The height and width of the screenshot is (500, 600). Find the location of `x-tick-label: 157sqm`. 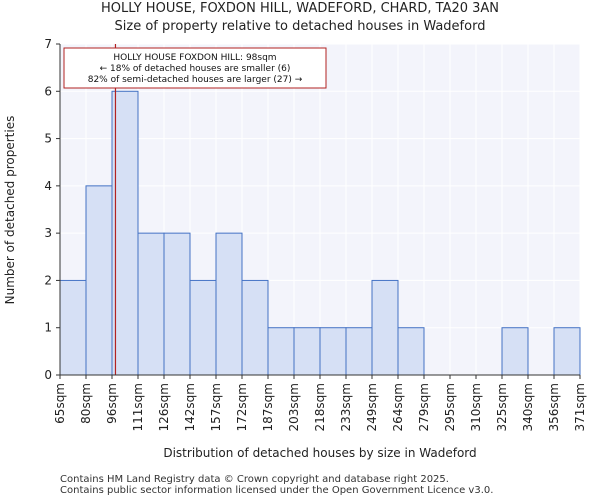

x-tick-label: 157sqm is located at coordinates (216, 407).